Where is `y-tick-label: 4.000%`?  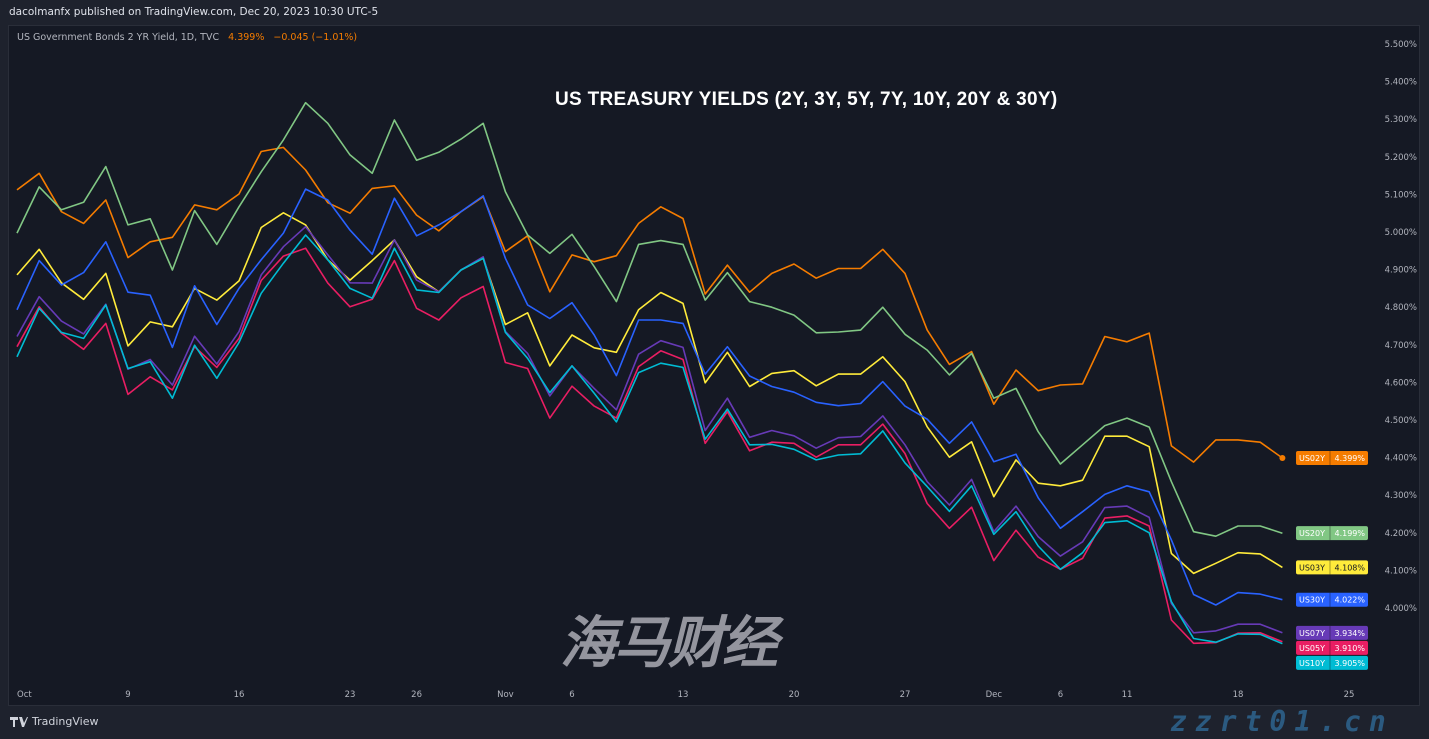 y-tick-label: 4.000% is located at coordinates (1401, 609).